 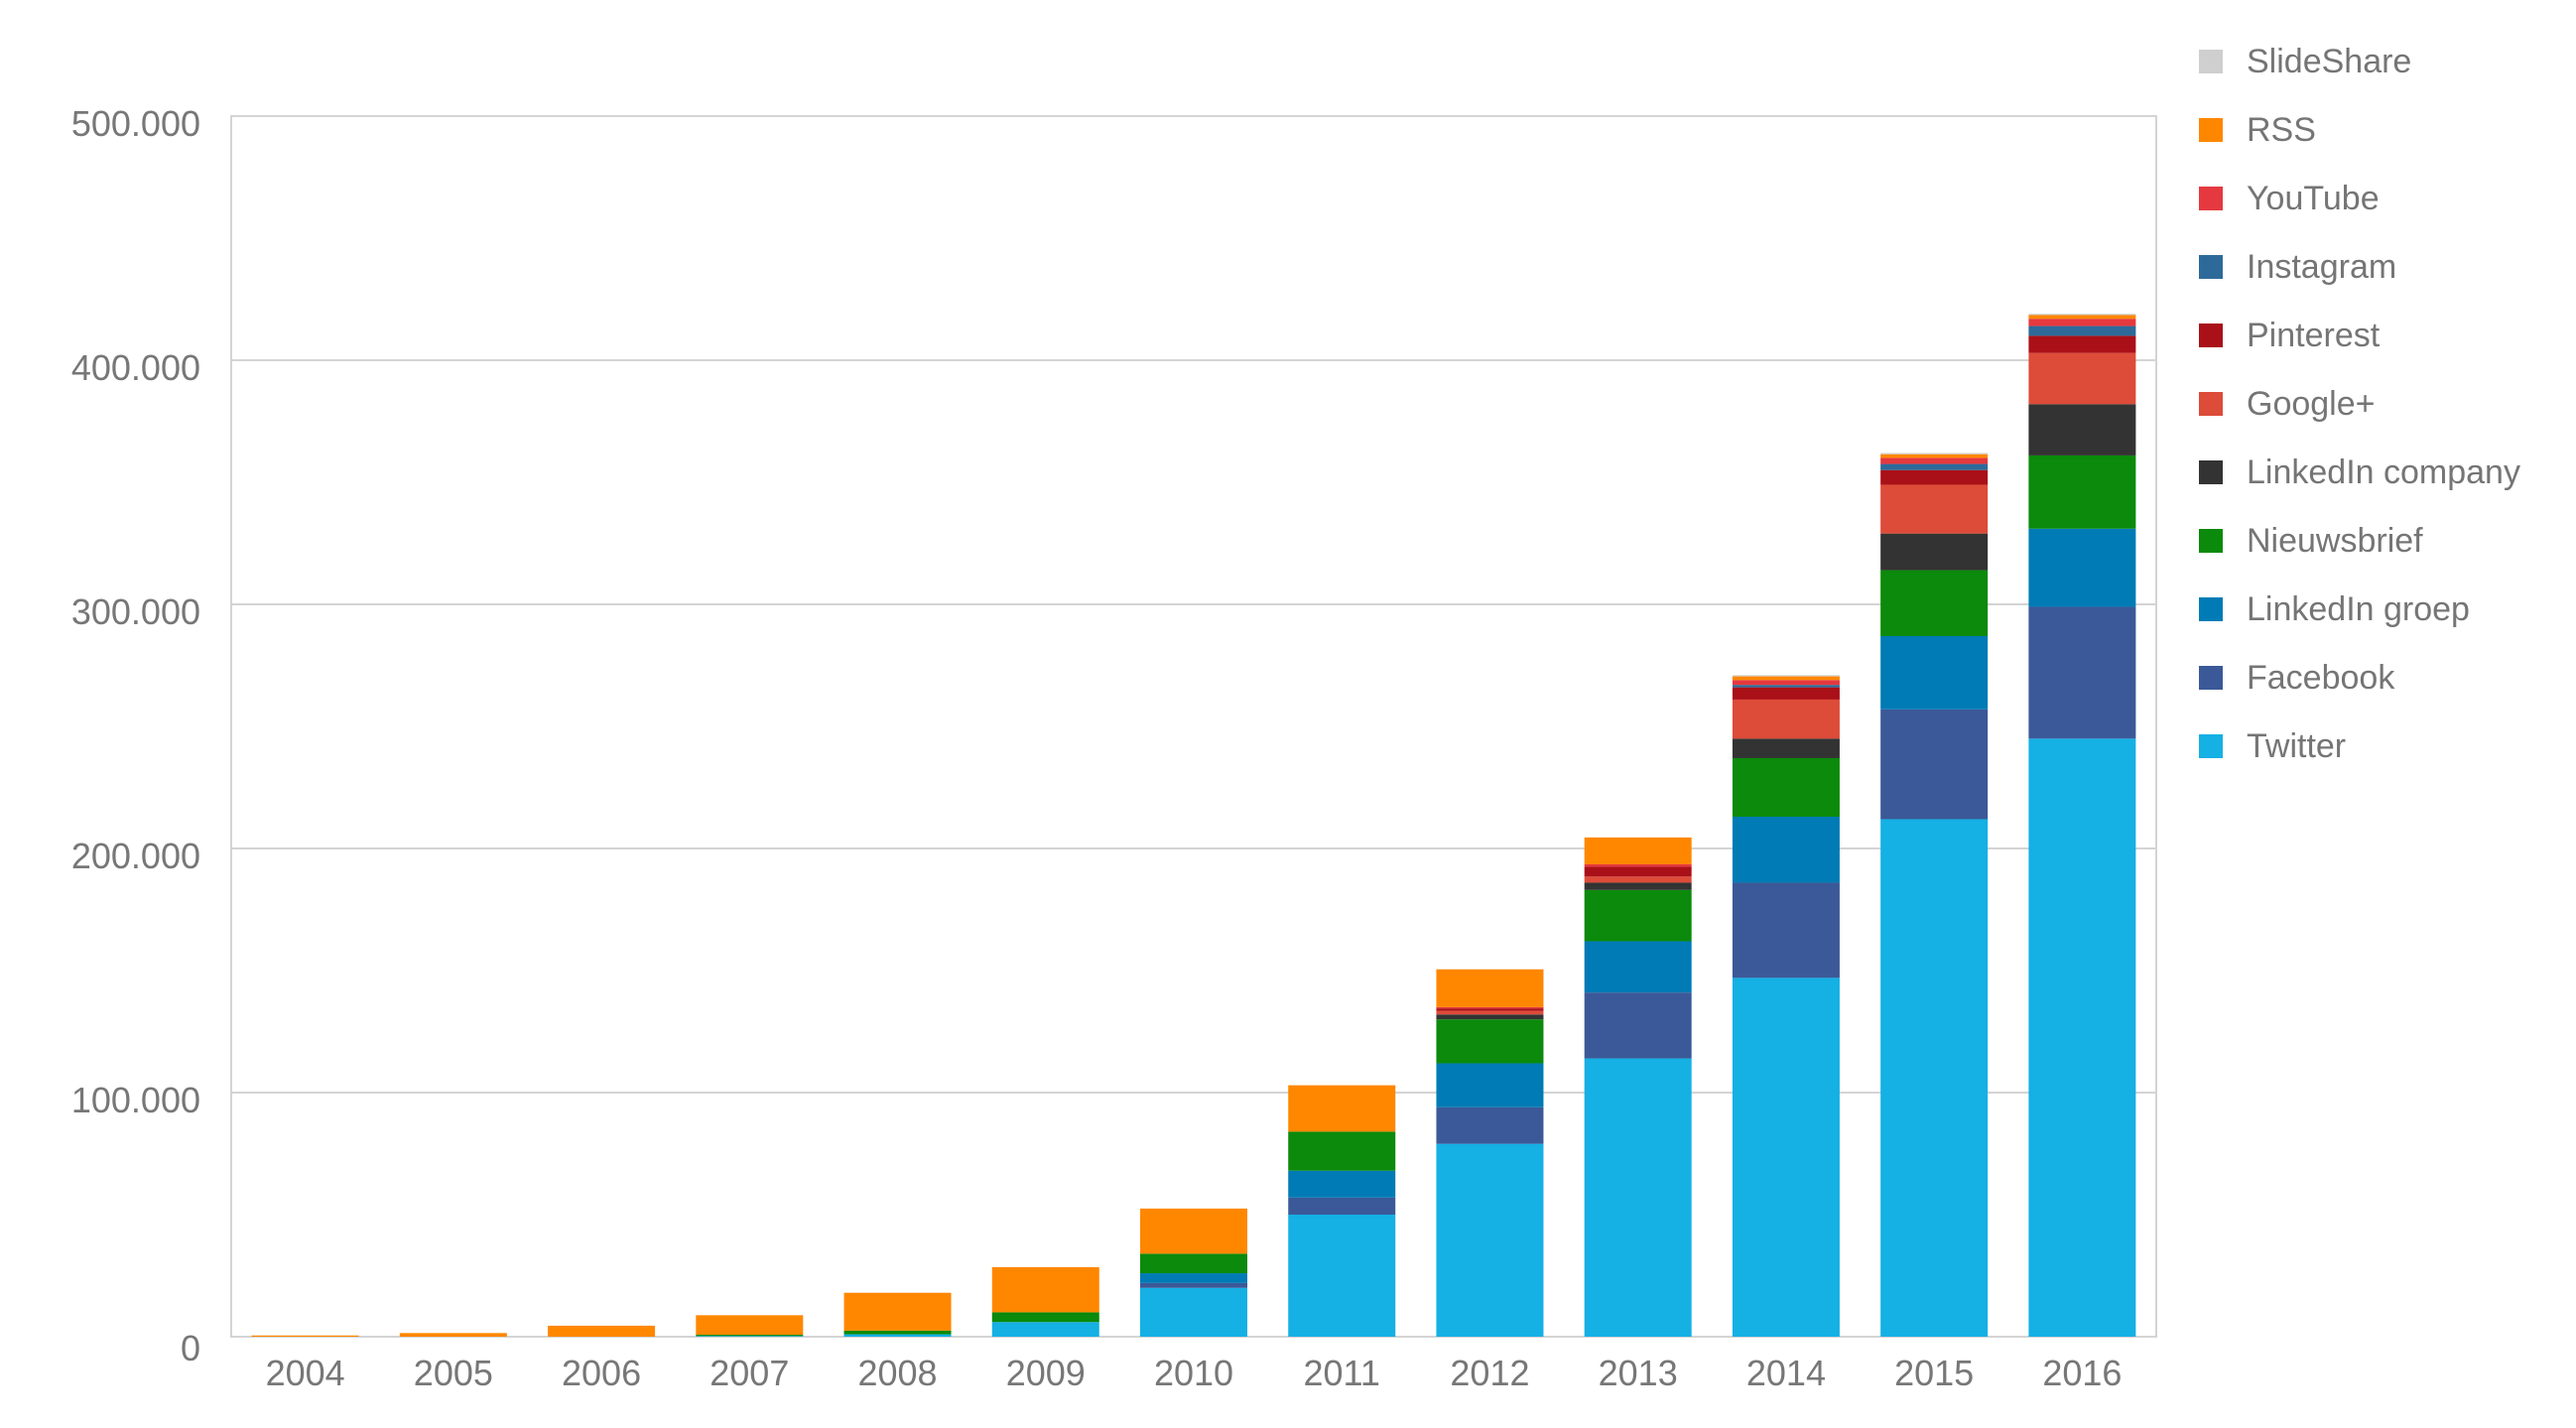 I want to click on bar-segment-rss-2010, so click(x=1194, y=1231).